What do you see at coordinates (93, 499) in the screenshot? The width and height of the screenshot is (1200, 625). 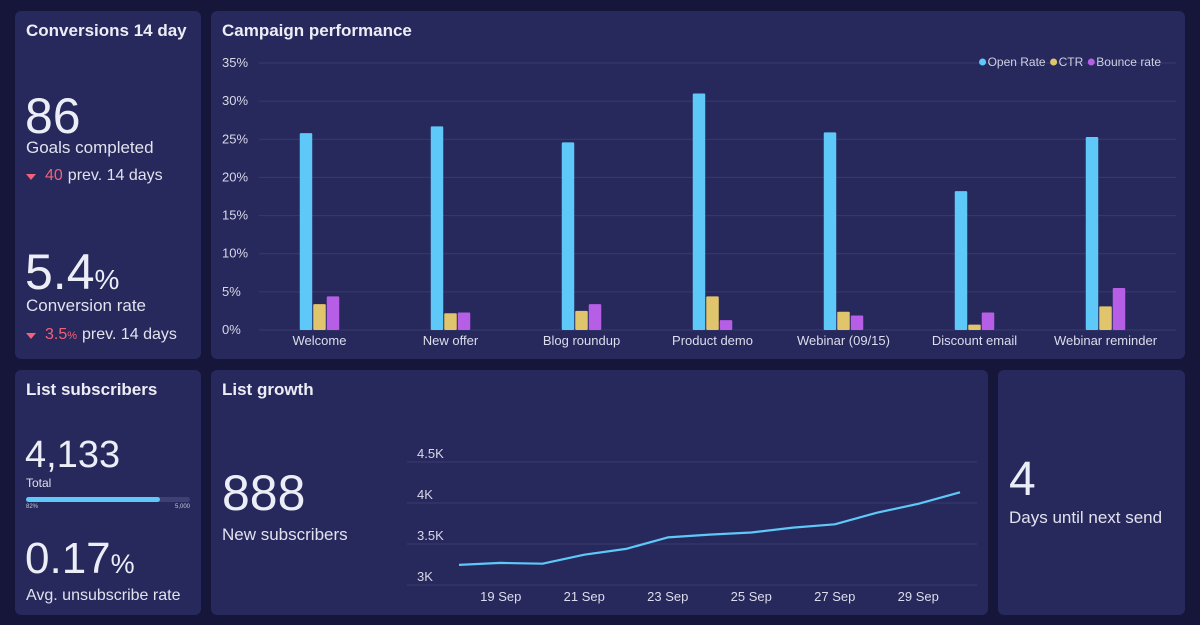 I see `subscribers-progress-fill` at bounding box center [93, 499].